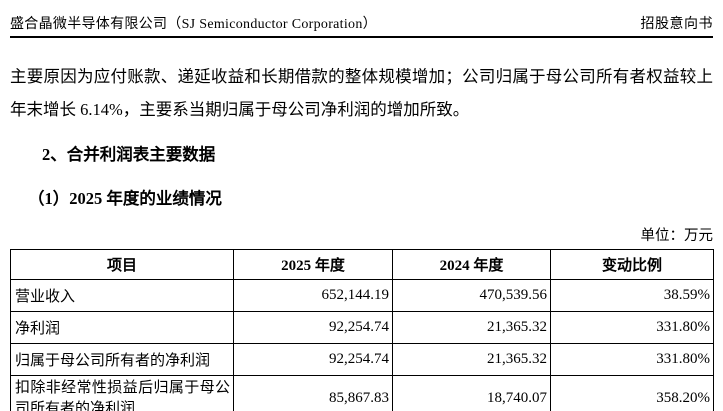 This screenshot has height=411, width=723. I want to click on section-heading: 2、合并利润表主要数据, so click(129, 154).